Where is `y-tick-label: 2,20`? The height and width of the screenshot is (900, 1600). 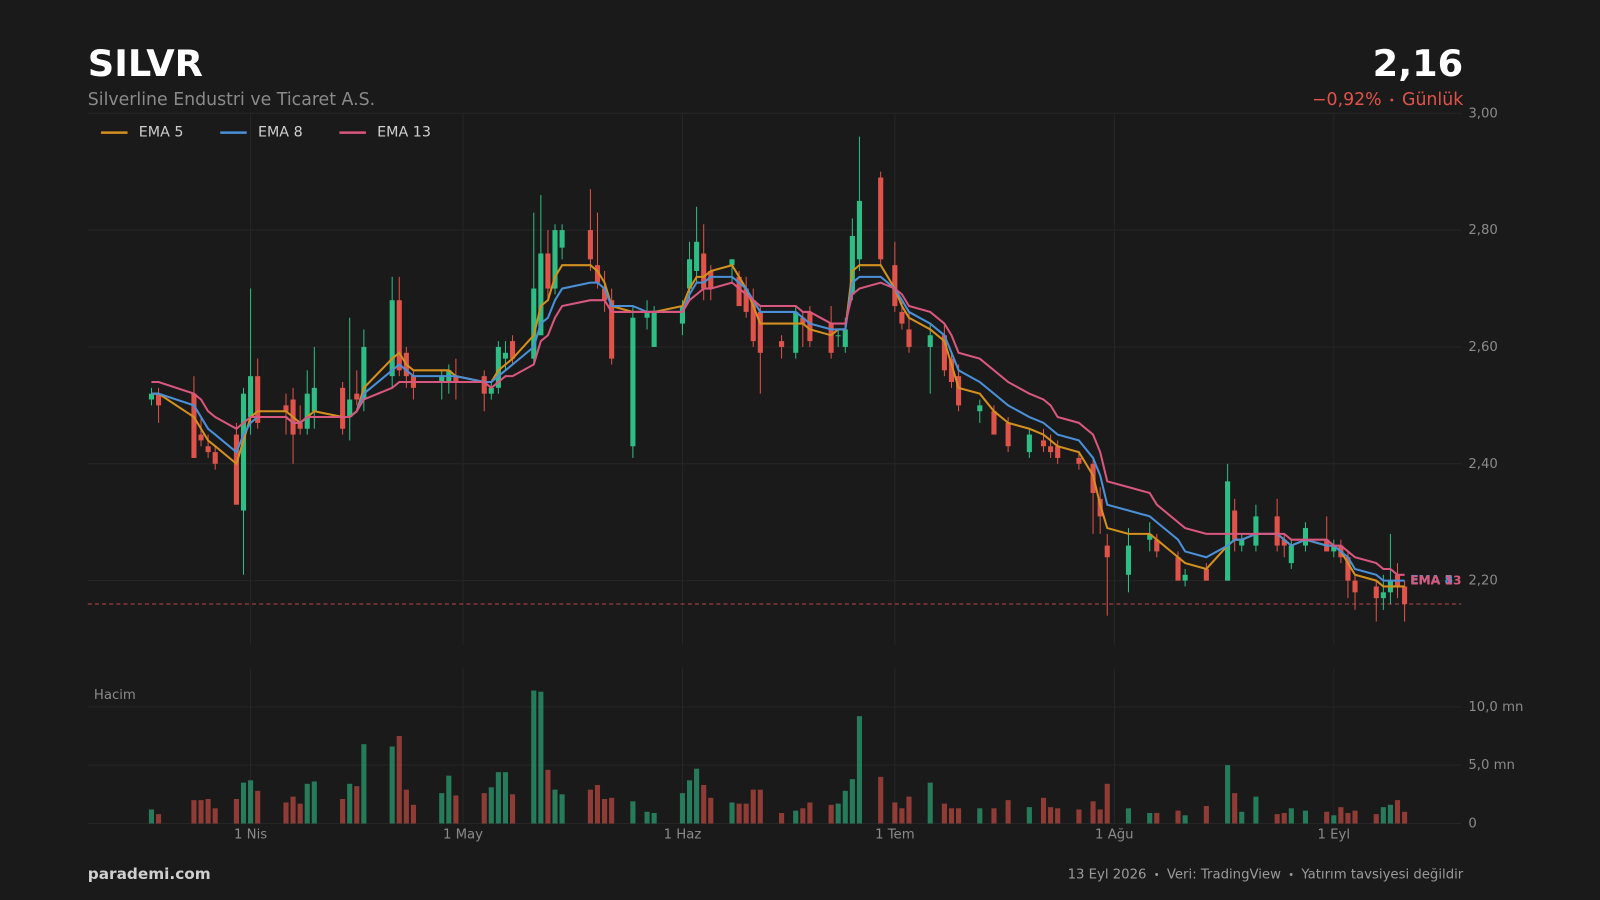 y-tick-label: 2,20 is located at coordinates (1483, 581).